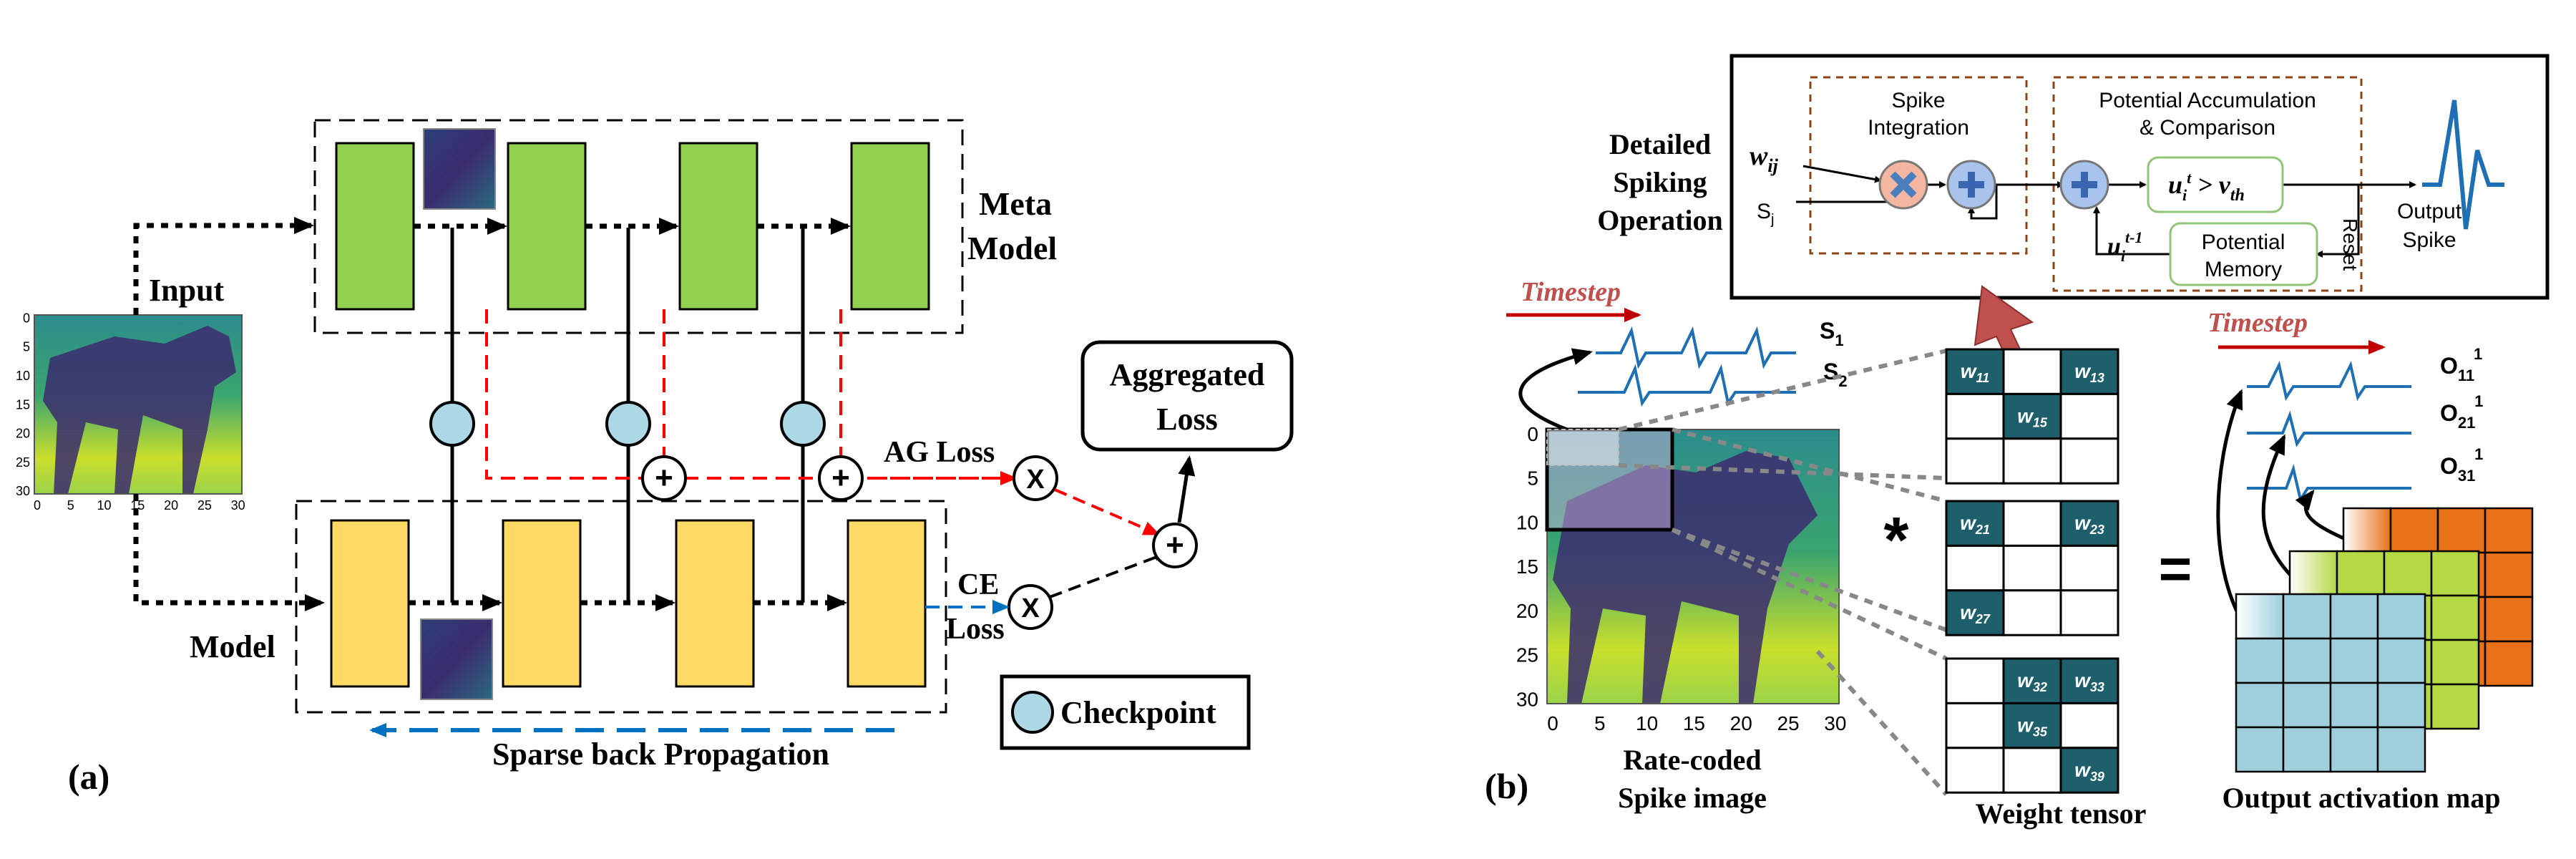 This screenshot has height=859, width=2576. What do you see at coordinates (232, 646) in the screenshot?
I see `model-label: Model` at bounding box center [232, 646].